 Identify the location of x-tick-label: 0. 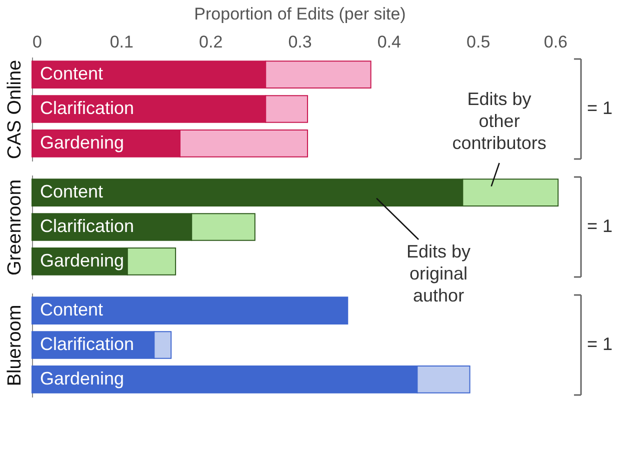
(37, 42).